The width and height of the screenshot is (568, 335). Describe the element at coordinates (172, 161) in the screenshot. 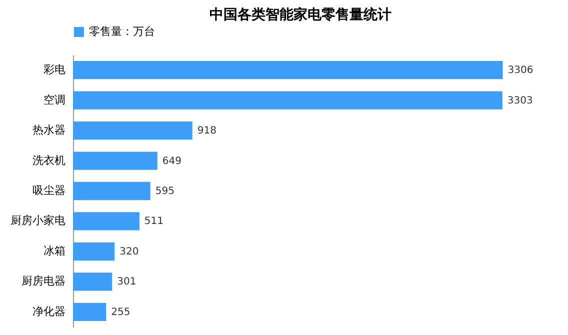

I see `data-label: 649` at that location.